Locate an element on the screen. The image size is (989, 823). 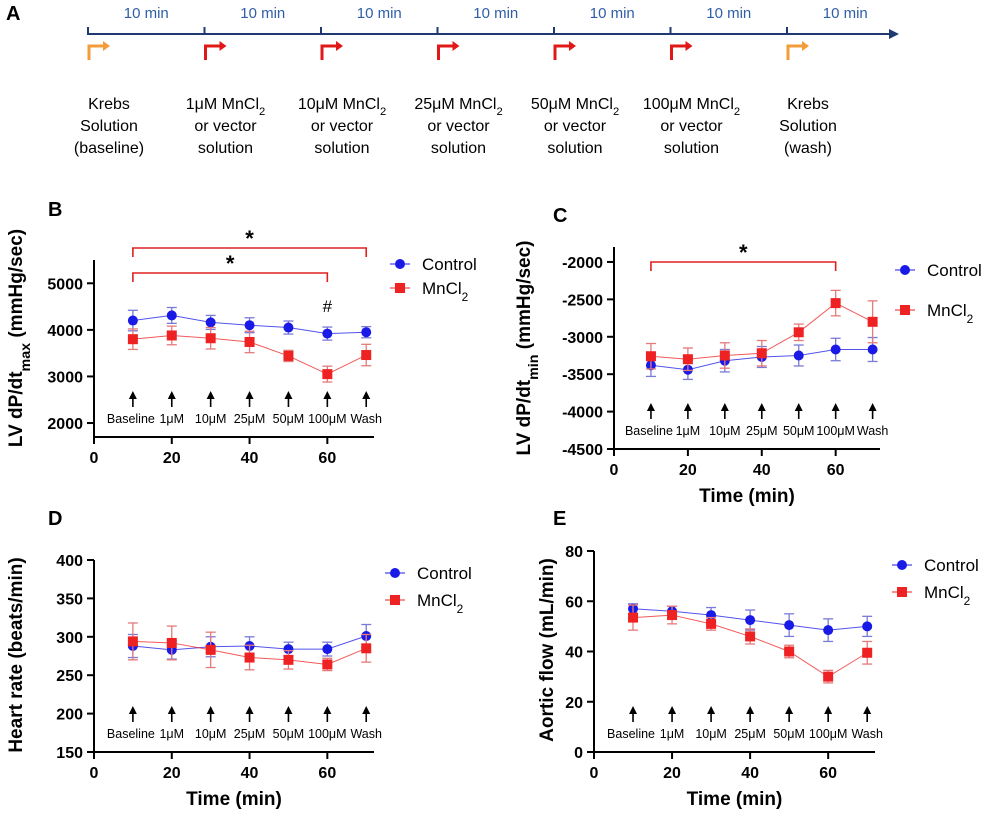
stage-label-line: 100μM MnCl2 is located at coordinates (691, 107).